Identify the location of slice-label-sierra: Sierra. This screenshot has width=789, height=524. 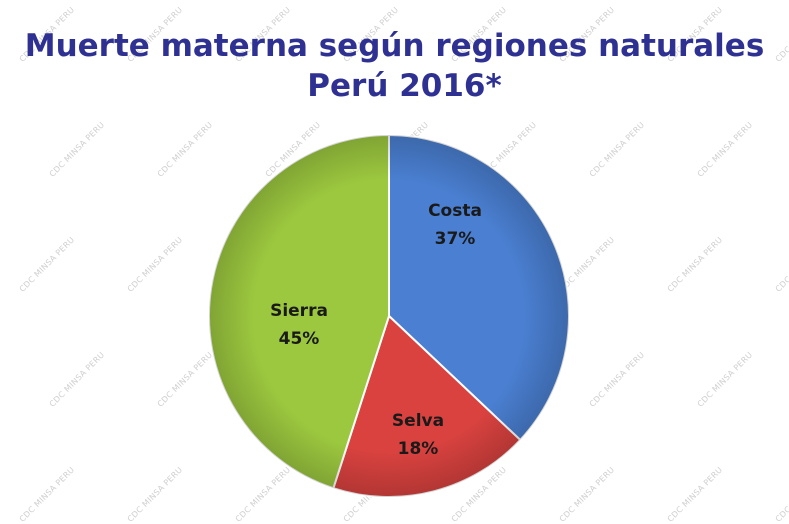
(299, 311).